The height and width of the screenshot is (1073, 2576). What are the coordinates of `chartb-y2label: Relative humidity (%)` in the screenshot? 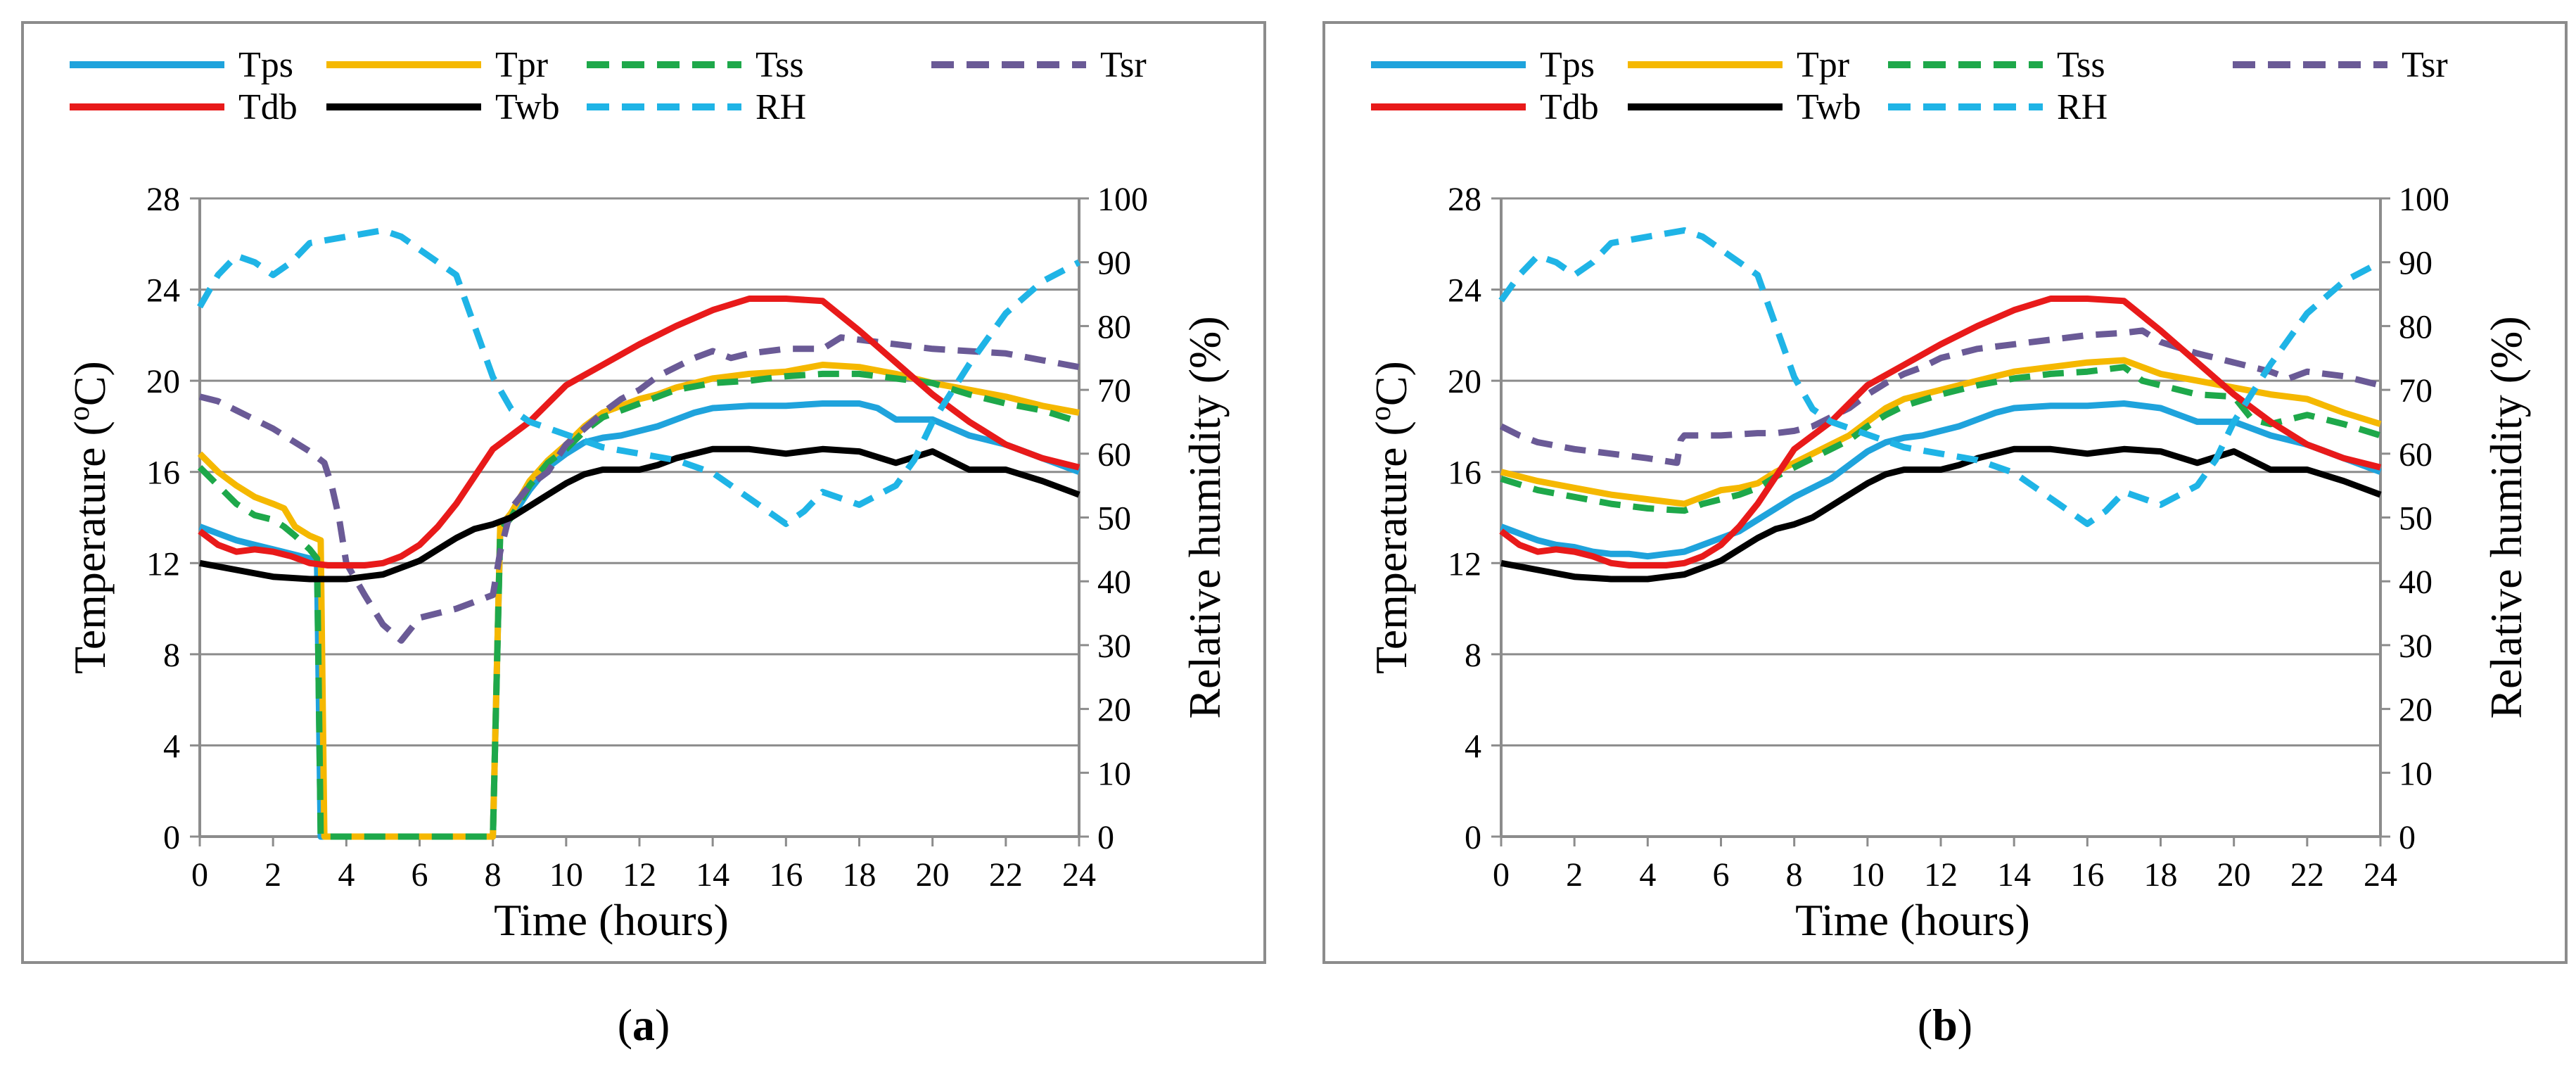 It's located at (2506, 517).